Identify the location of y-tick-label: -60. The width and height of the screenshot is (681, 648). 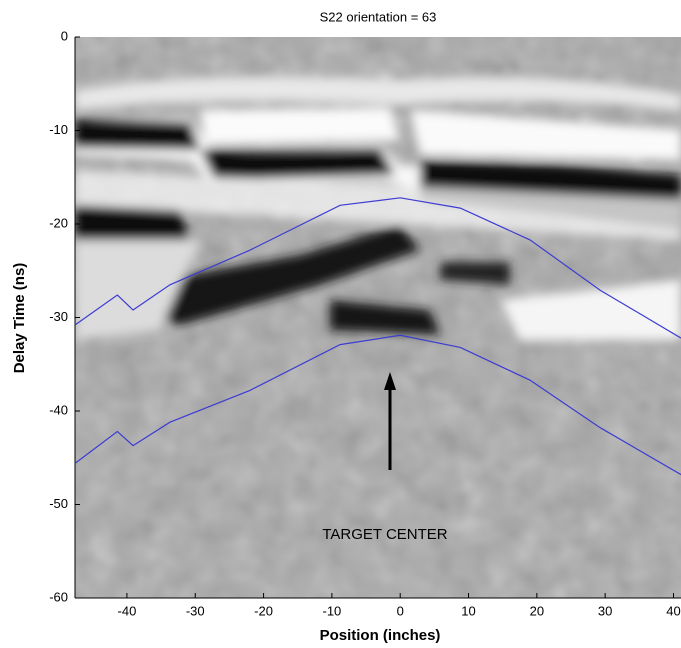
(58, 596).